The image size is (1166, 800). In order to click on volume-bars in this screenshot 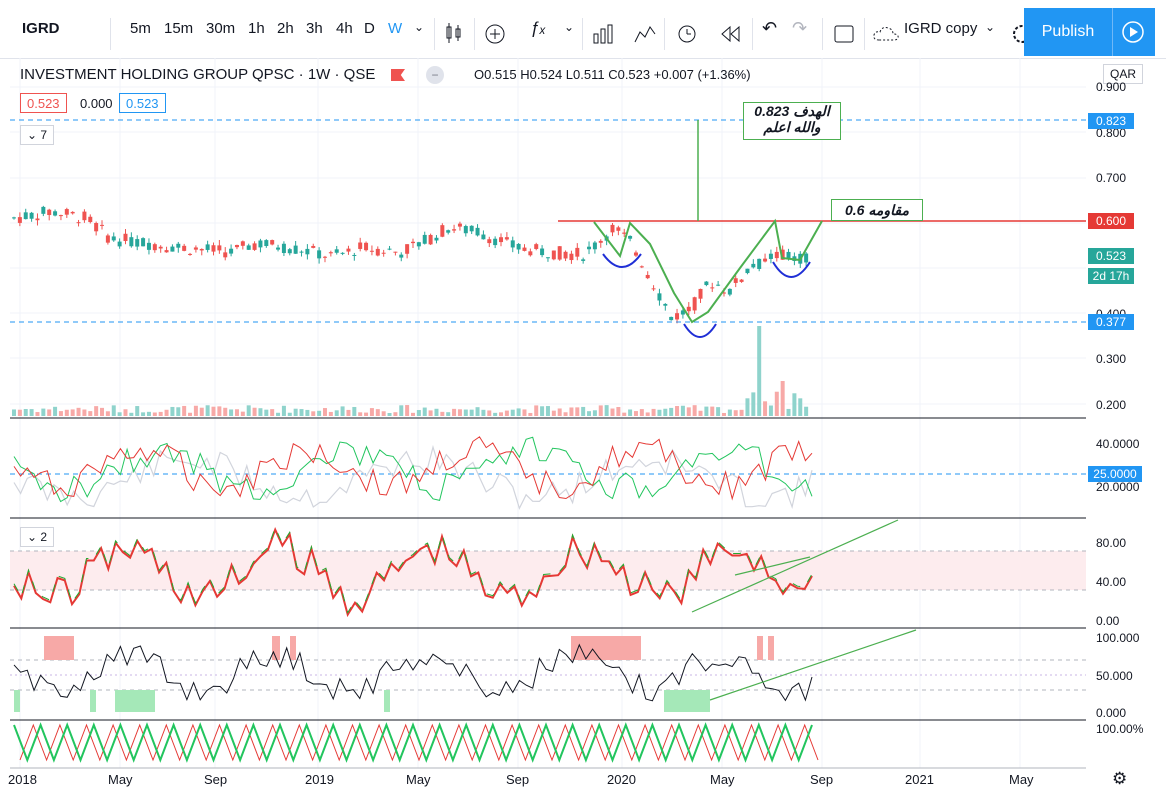, I will do `click(410, 371)`.